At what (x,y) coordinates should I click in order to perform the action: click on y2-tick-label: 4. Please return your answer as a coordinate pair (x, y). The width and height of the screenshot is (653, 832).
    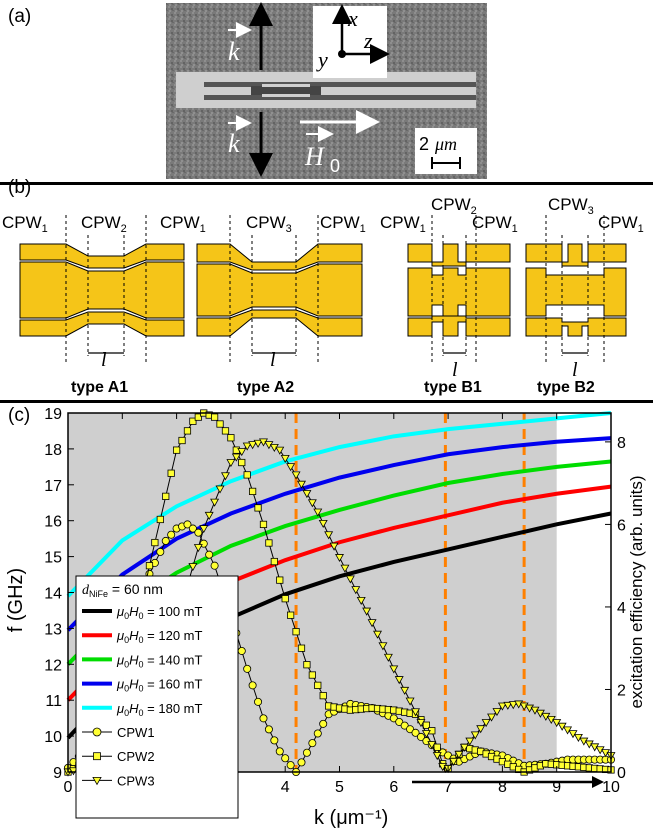
    Looking at the image, I should click on (621, 608).